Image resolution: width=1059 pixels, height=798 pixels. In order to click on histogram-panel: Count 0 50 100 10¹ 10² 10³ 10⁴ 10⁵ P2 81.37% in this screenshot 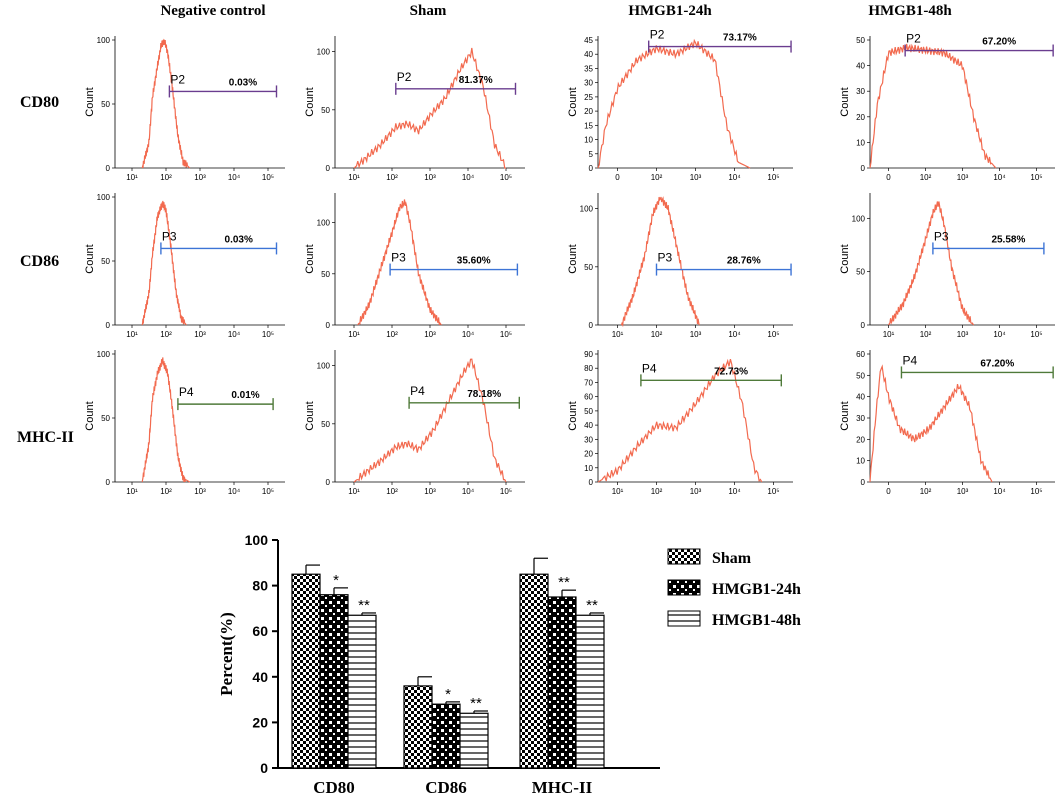, I will do `click(414, 109)`.